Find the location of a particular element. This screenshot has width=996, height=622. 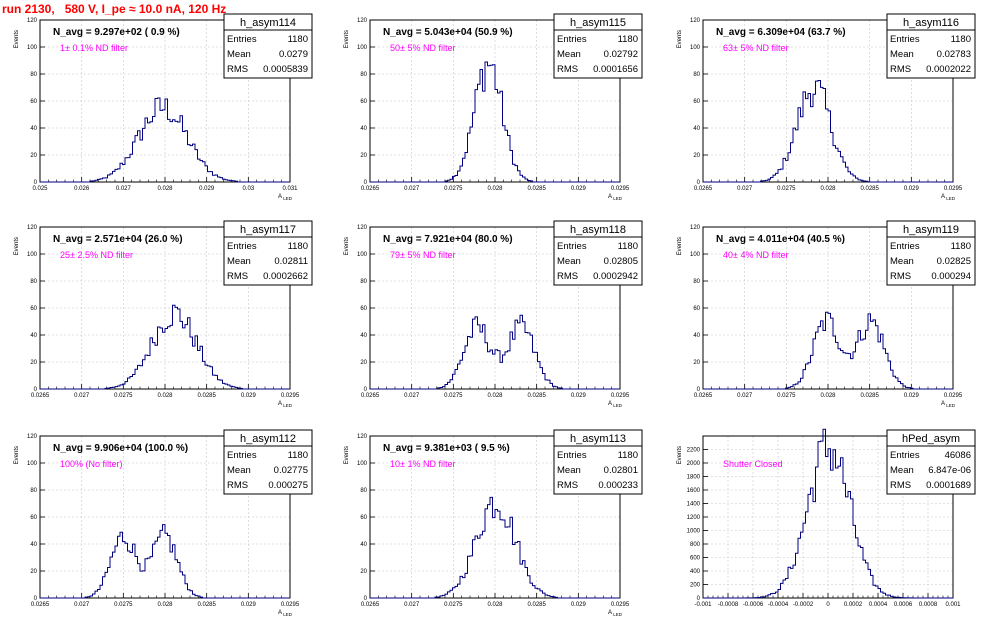

x-tick-label: -0.0002 is located at coordinates (803, 605).